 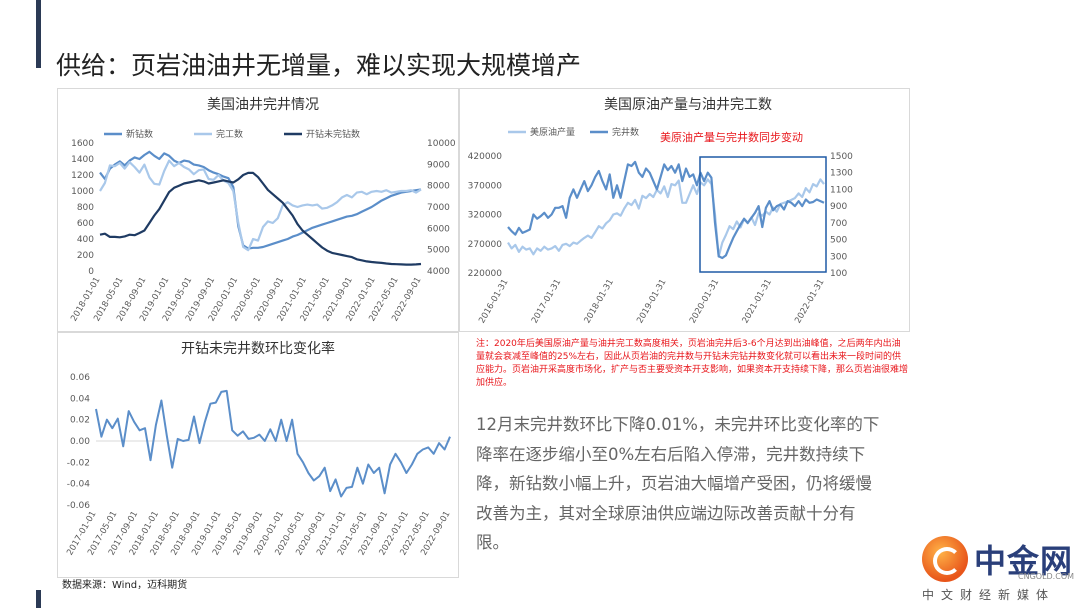 What do you see at coordinates (838, 257) in the screenshot?
I see `c2-y2tick-1: 300` at bounding box center [838, 257].